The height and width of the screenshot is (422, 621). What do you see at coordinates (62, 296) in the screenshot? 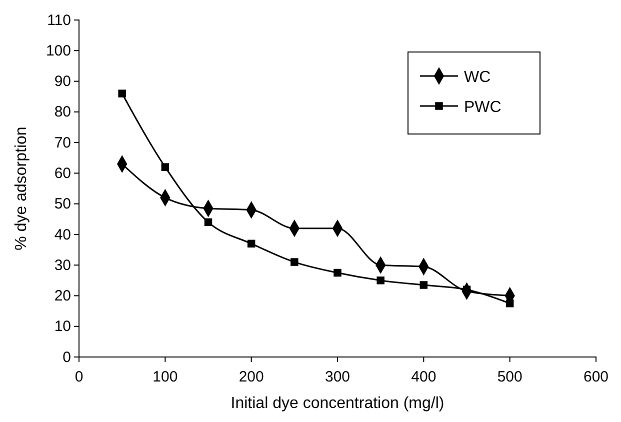
I see `y-tick-label: 20` at bounding box center [62, 296].